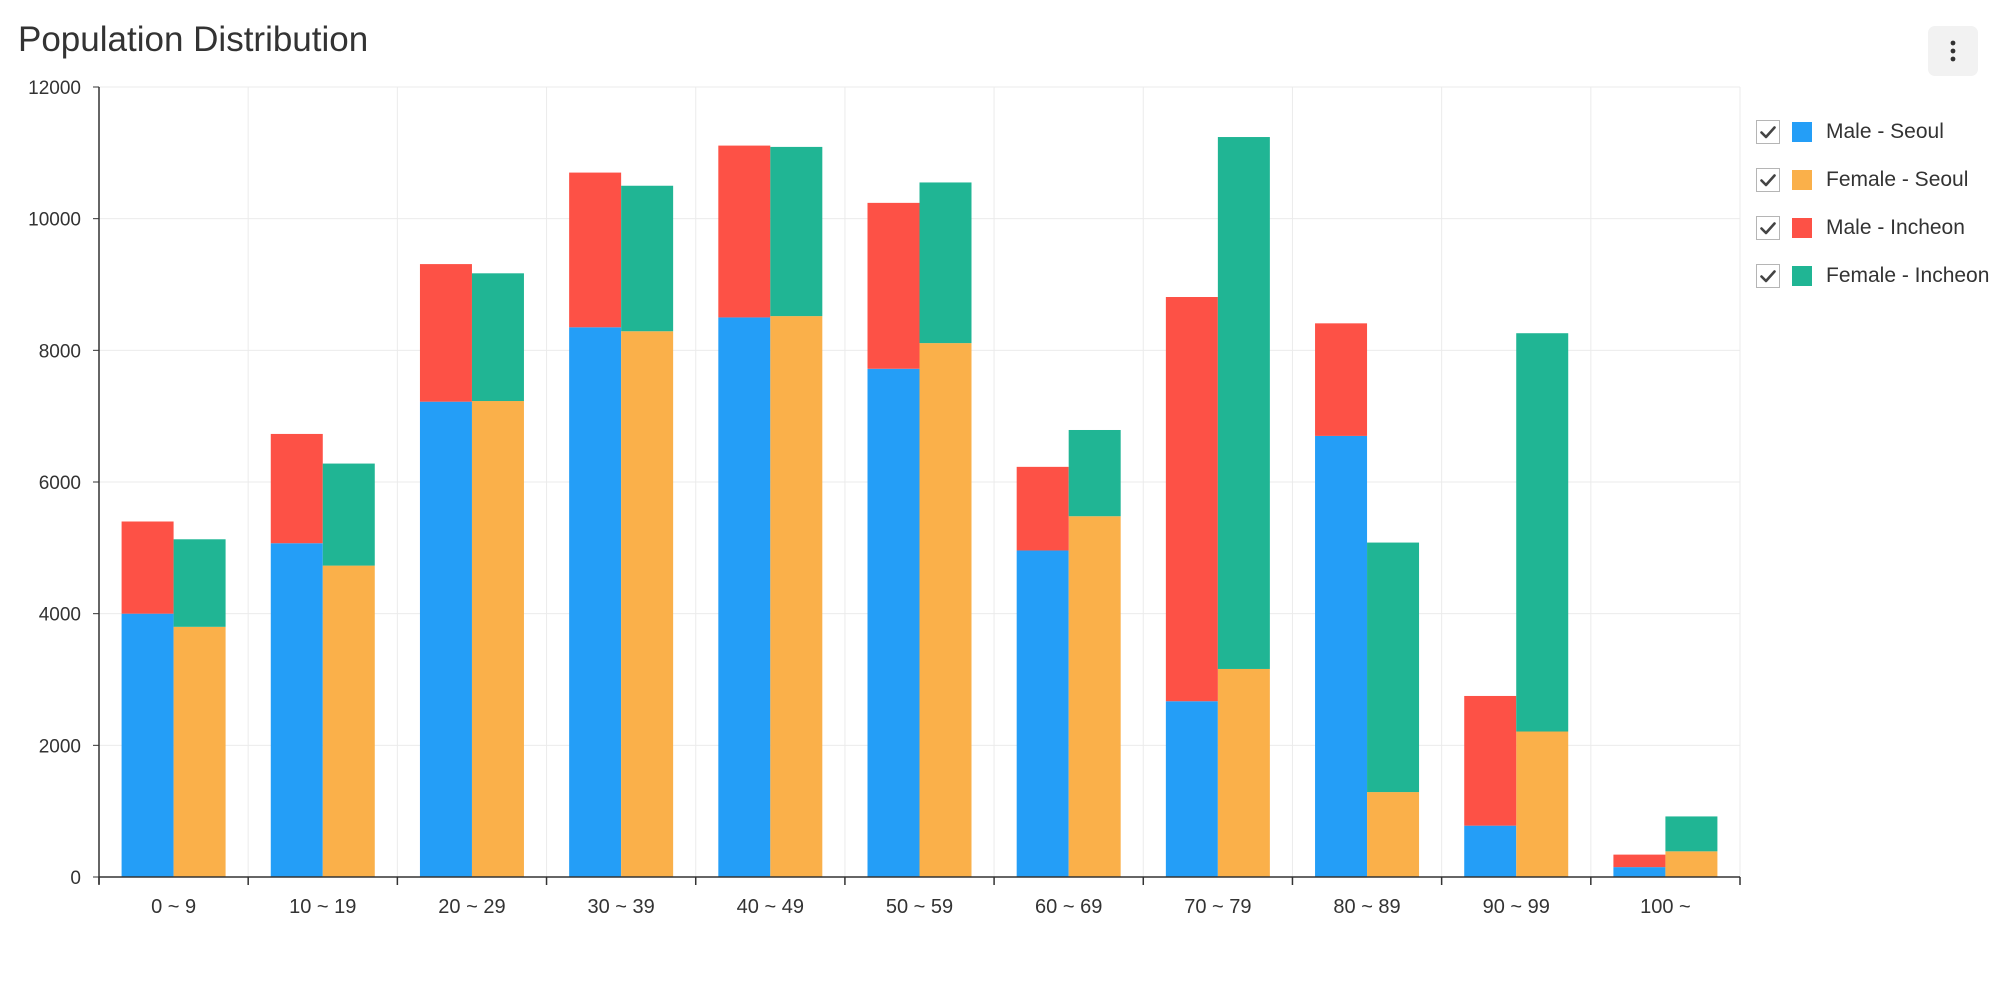 This screenshot has height=998, width=1998. What do you see at coordinates (322, 907) in the screenshot?
I see `x-tick-label: 10 ~ 19` at bounding box center [322, 907].